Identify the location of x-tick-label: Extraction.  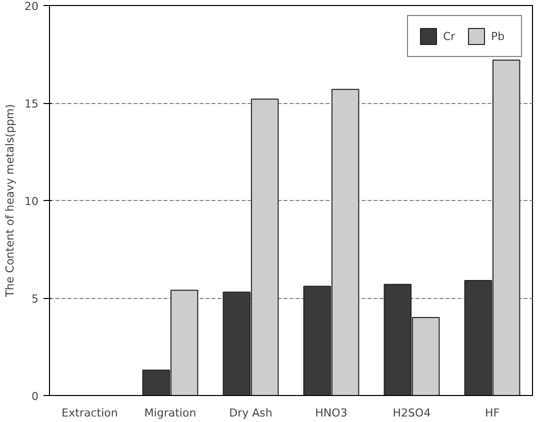
(90, 413).